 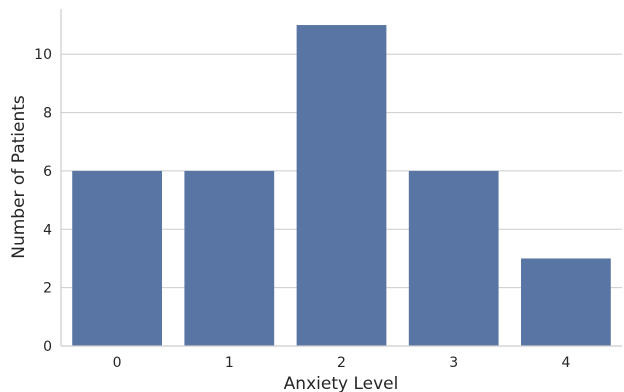 What do you see at coordinates (453, 363) in the screenshot?
I see `x-tick-label: 3` at bounding box center [453, 363].